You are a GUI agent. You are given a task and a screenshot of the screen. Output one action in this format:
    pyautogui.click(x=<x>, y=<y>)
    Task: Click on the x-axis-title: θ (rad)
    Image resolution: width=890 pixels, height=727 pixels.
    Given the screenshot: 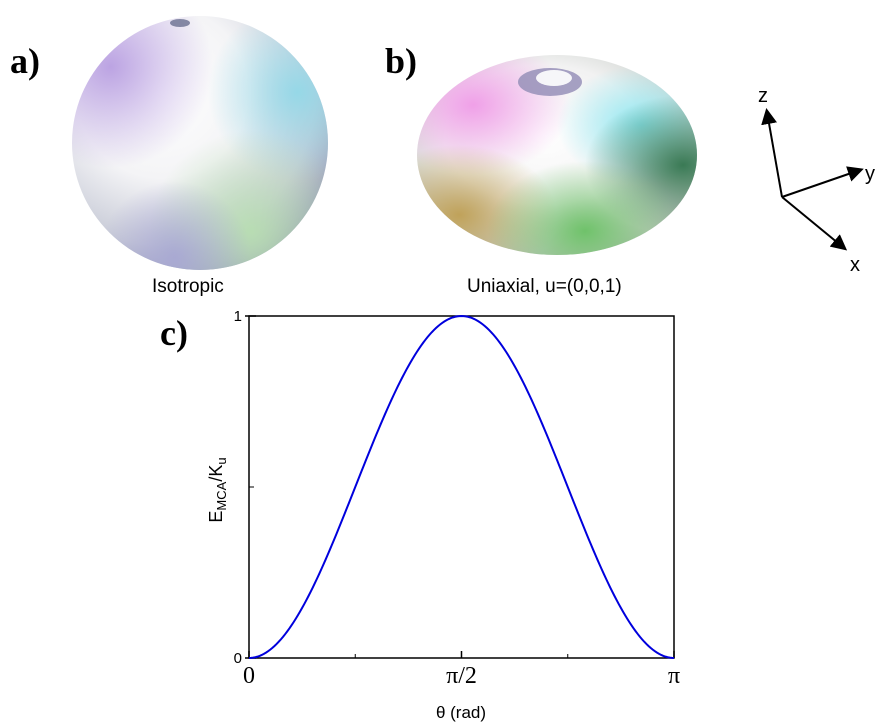 What is the action you would take?
    pyautogui.click(x=461, y=712)
    